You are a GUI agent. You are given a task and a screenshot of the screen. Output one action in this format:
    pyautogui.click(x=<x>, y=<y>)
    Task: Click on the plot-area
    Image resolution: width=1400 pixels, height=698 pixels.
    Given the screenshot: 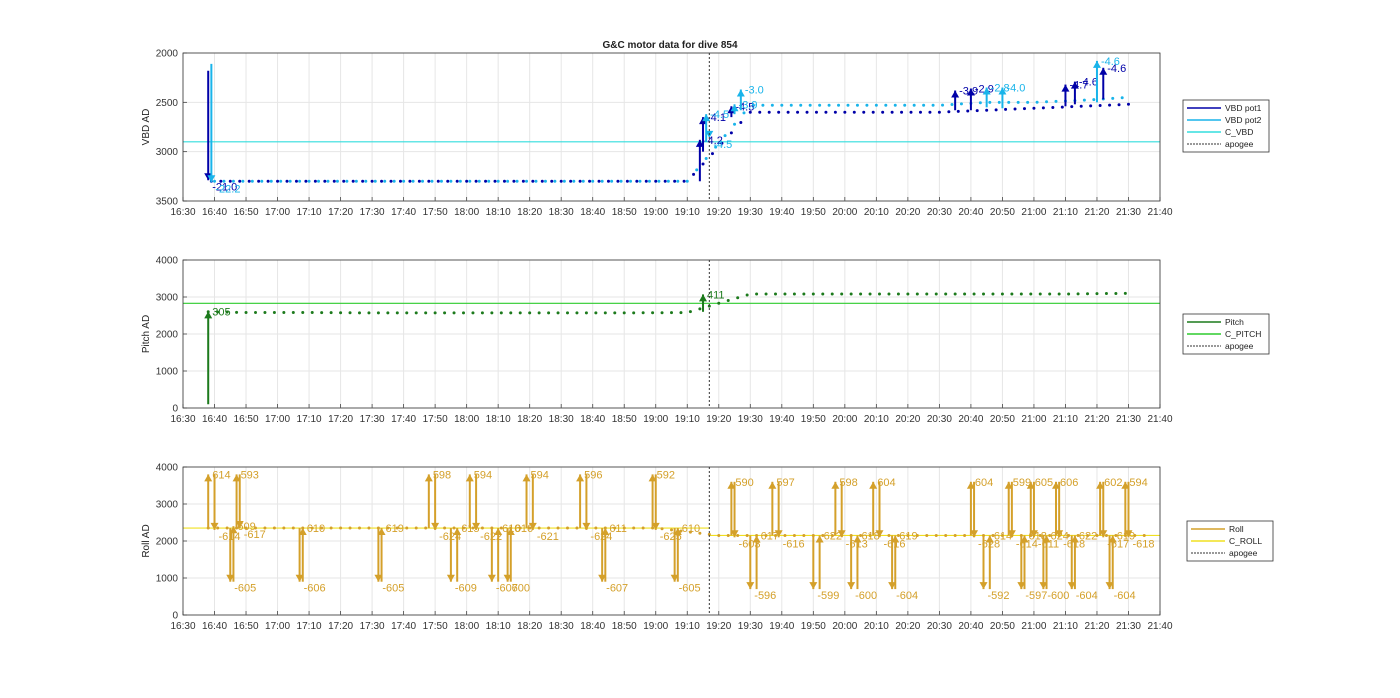 What is the action you would take?
    pyautogui.click(x=671, y=127)
    